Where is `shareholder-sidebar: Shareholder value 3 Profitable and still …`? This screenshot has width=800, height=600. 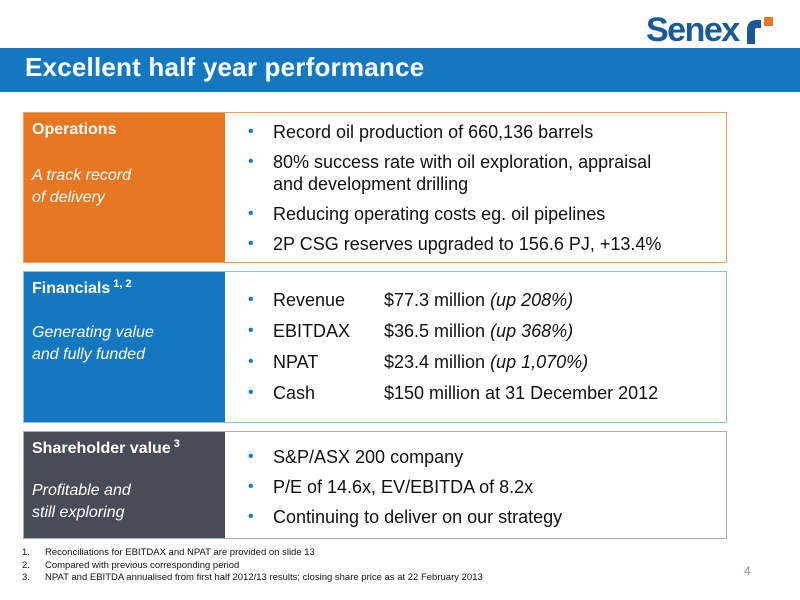 shareholder-sidebar: Shareholder value 3 Profitable and still … is located at coordinates (124, 485).